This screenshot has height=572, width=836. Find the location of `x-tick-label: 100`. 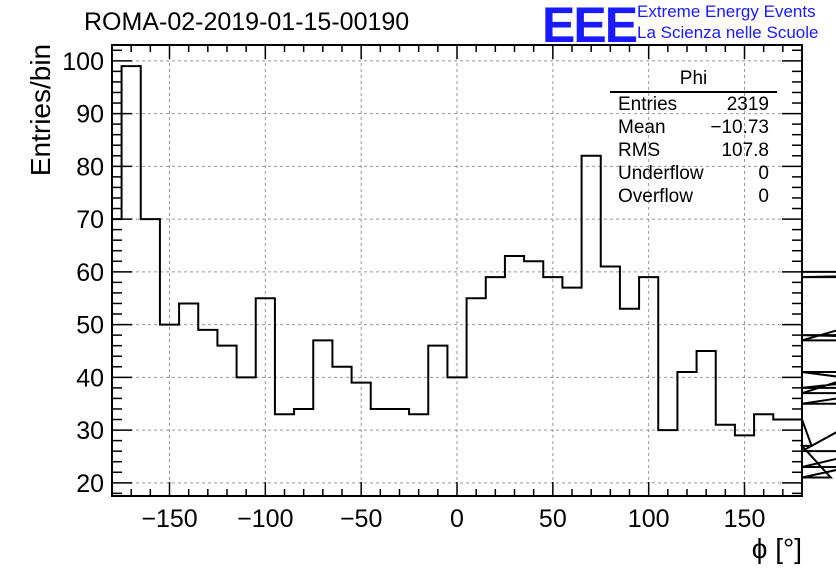

x-tick-label: 100 is located at coordinates (649, 519).